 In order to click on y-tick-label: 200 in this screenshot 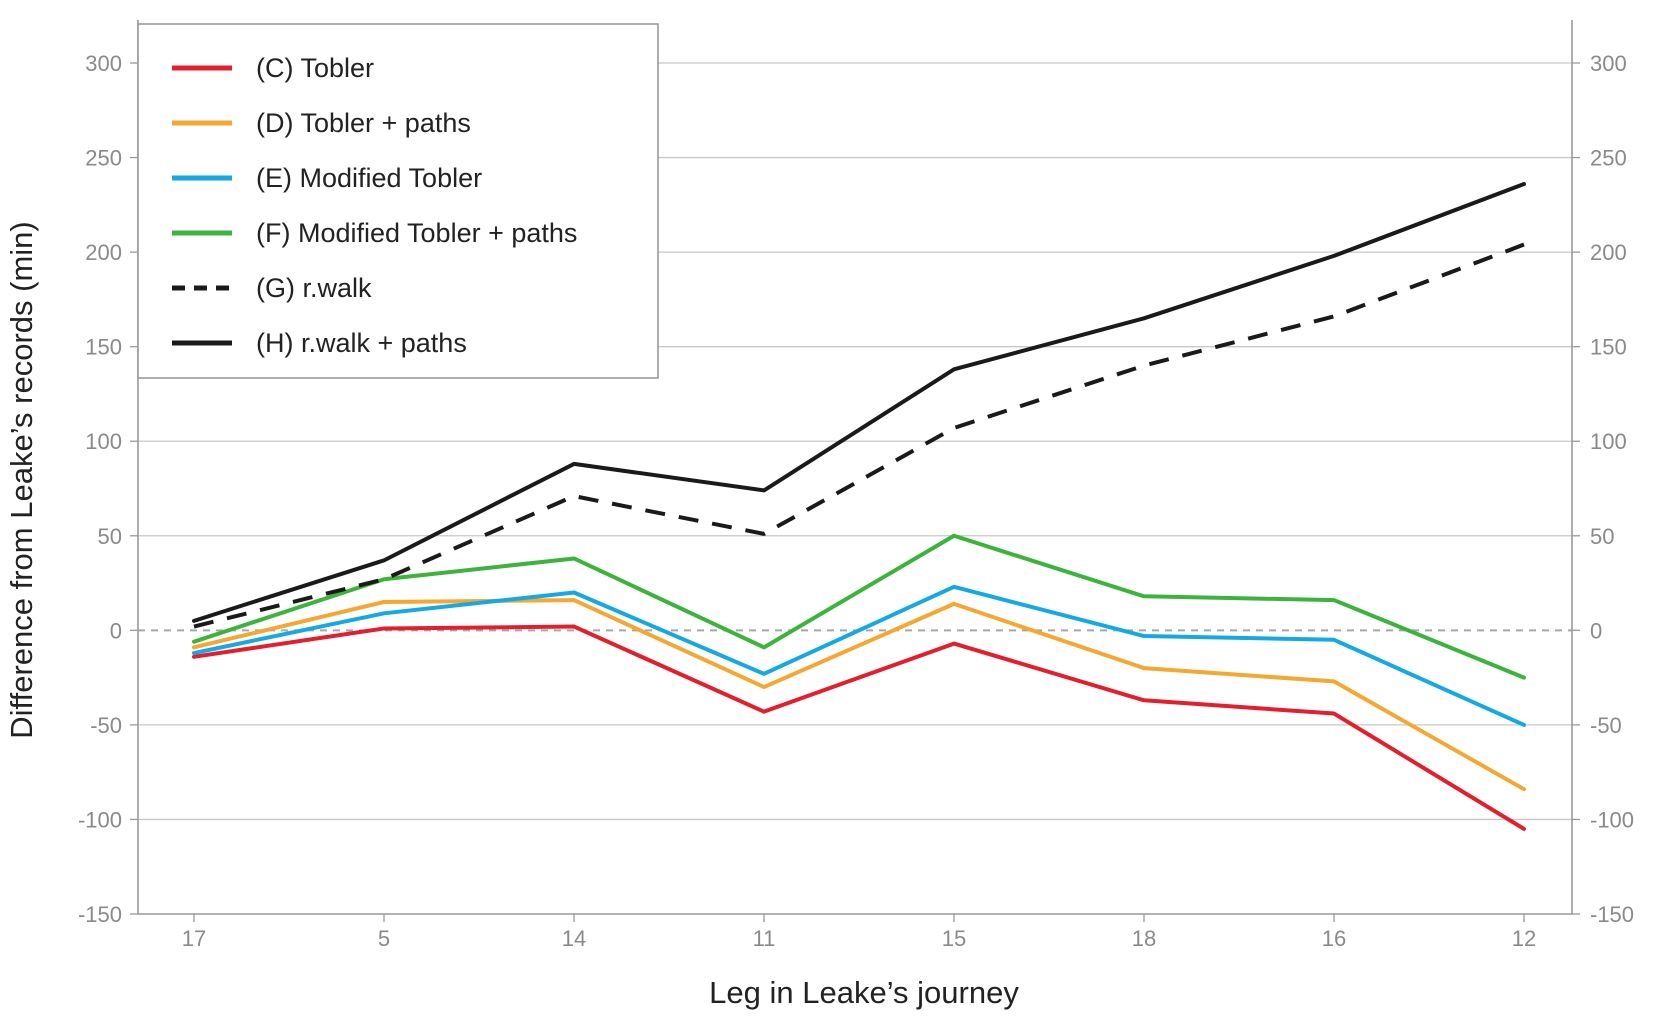, I will do `click(103, 252)`.